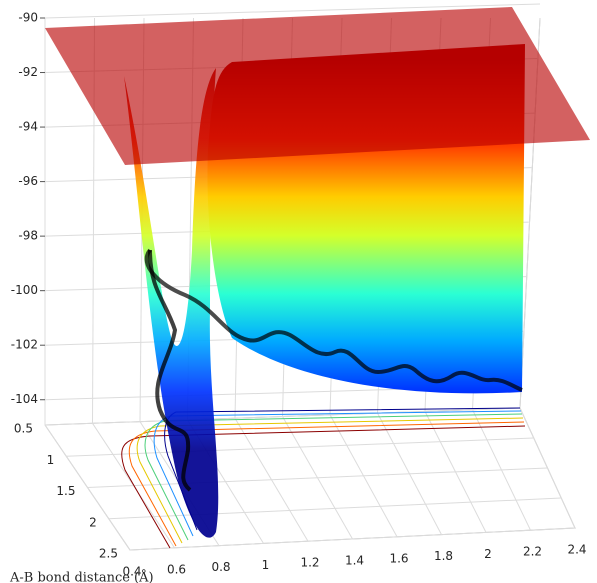  Describe the element at coordinates (131, 572) in the screenshot. I see `x-tick-label: 0.4` at that location.